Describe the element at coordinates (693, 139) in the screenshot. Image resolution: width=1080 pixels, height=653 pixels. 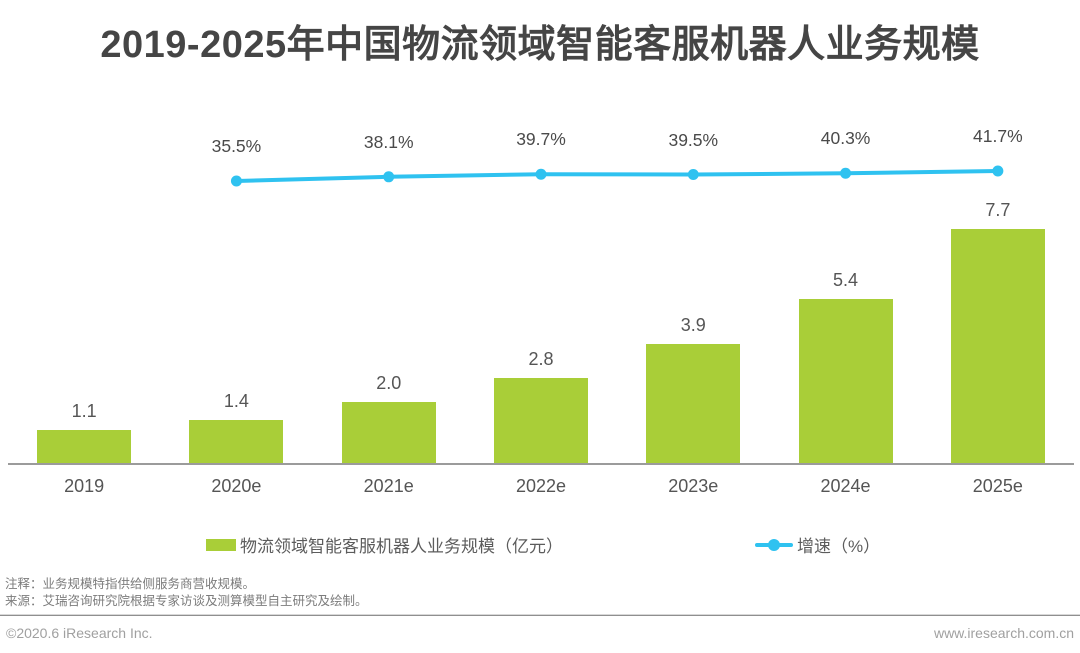
I see `growth-rate-label: 39.5%` at that location.